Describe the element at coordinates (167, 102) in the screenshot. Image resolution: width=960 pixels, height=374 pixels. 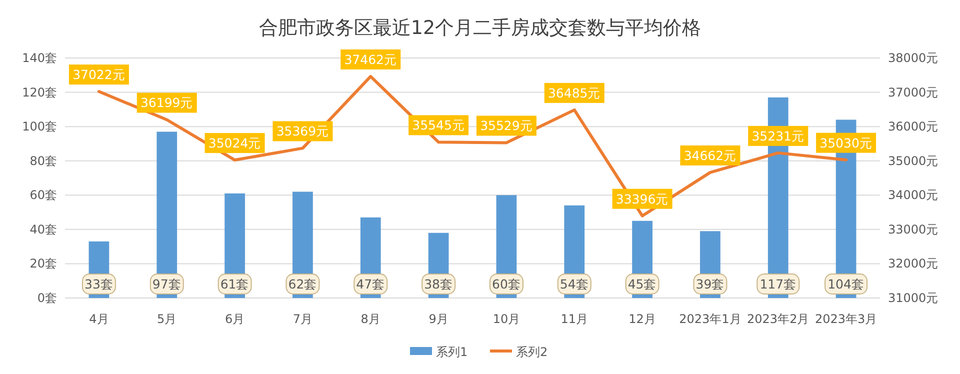
I see `data-label: 36199元` at that location.